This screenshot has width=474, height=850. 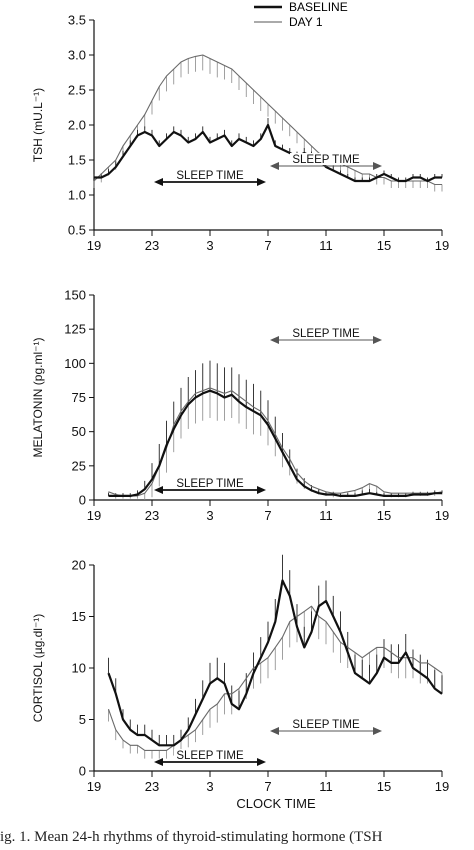 What do you see at coordinates (82, 719) in the screenshot?
I see `cortisol-y-tick-label: 5` at bounding box center [82, 719].